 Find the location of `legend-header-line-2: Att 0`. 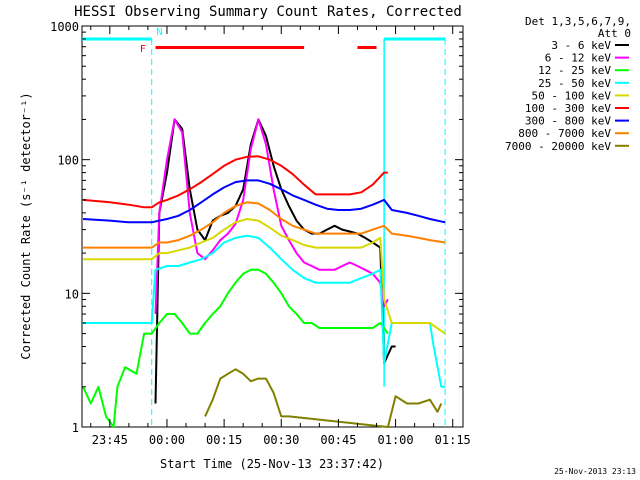

legend-header-line-2: Att 0 is located at coordinates (614, 33).